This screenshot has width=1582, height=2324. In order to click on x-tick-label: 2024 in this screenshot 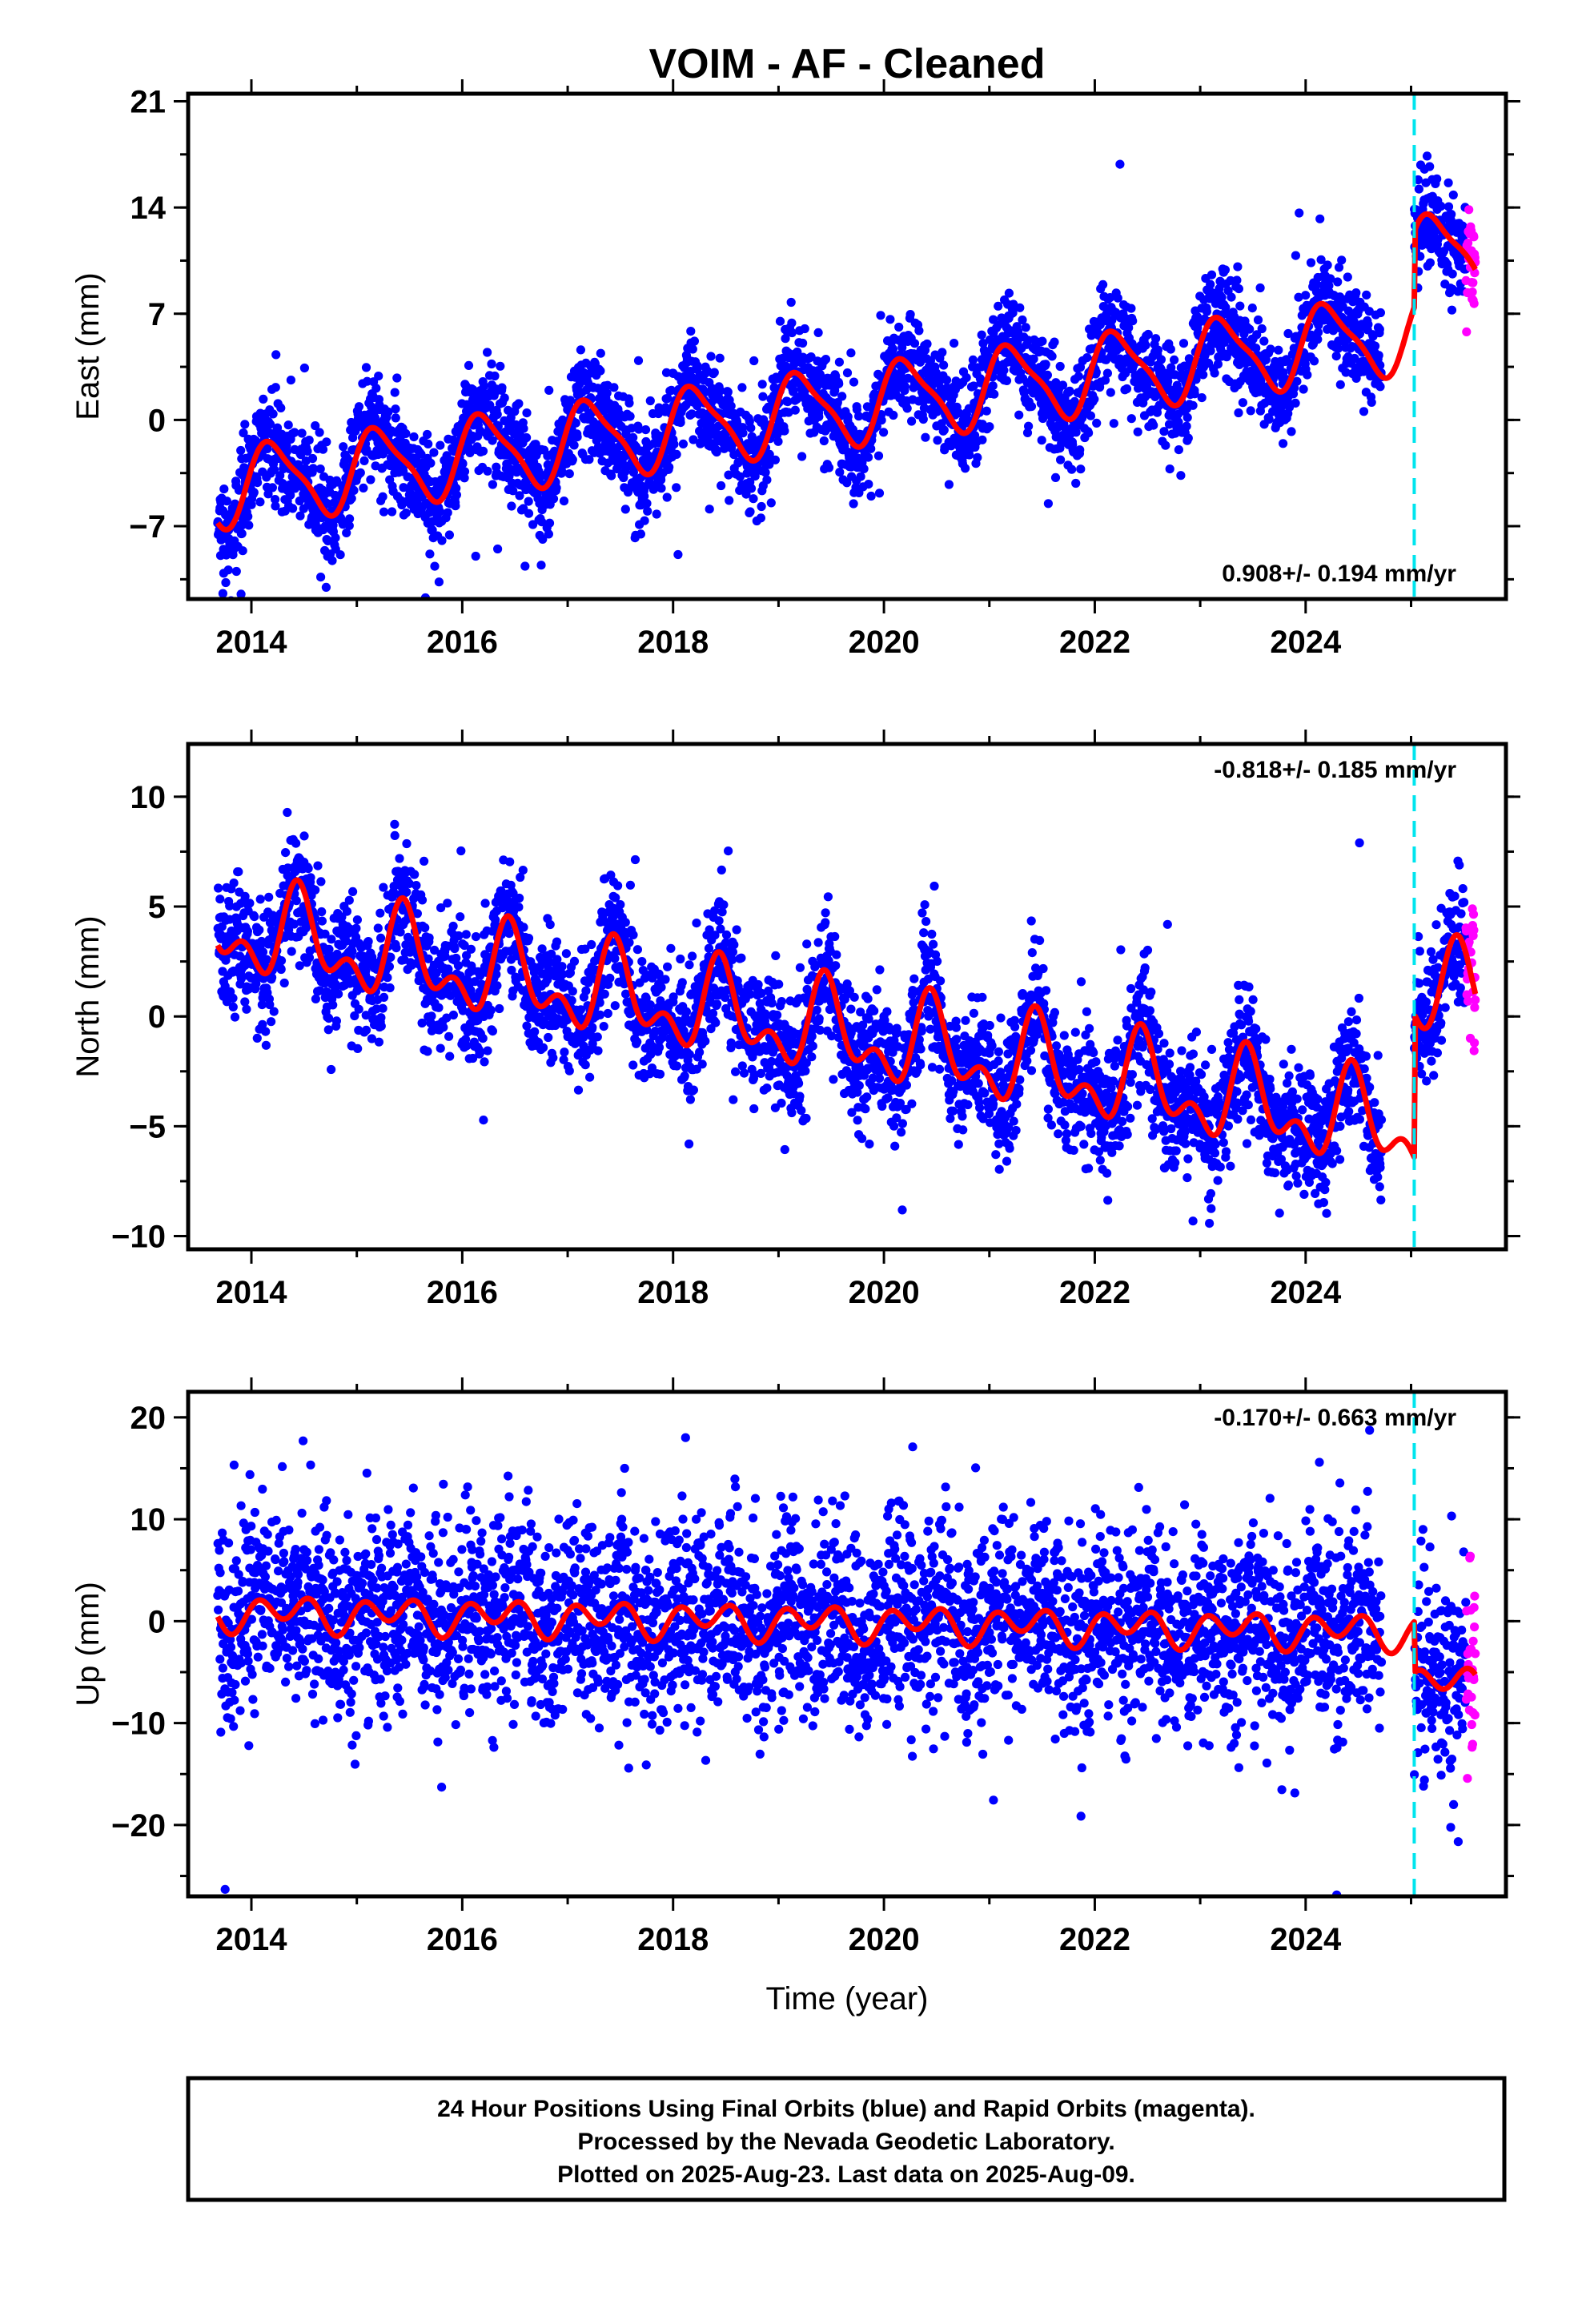, I will do `click(1306, 642)`.